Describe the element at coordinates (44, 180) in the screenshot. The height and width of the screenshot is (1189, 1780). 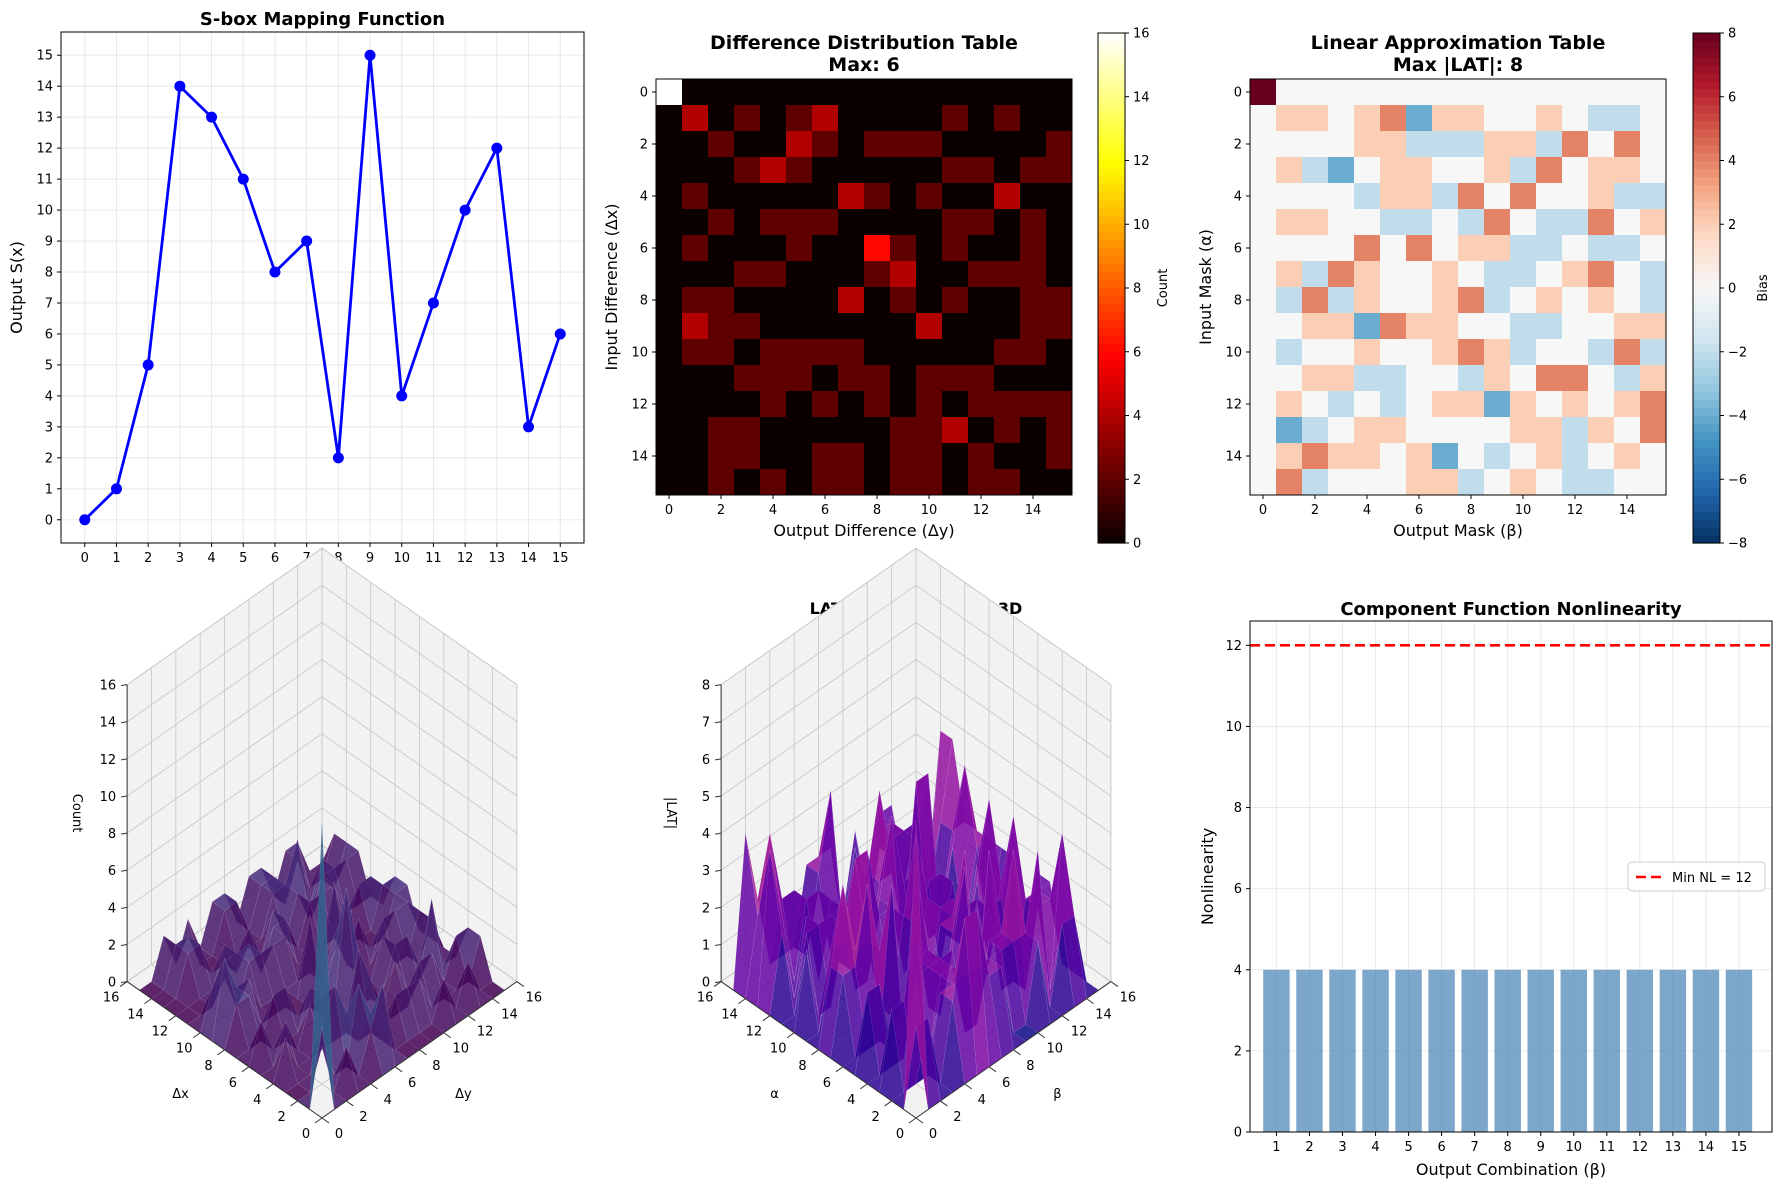
I see `sbox-y-tick: 11` at that location.